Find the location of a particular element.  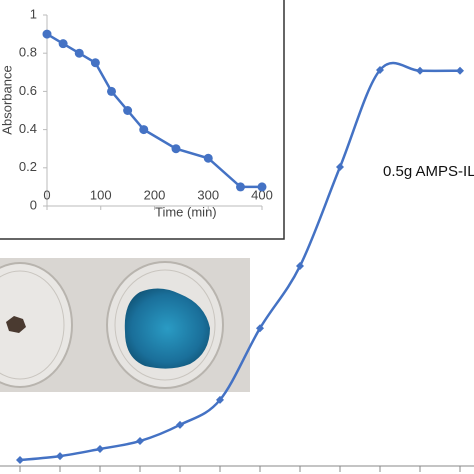

y-tick-label: 0 is located at coordinates (33, 204).